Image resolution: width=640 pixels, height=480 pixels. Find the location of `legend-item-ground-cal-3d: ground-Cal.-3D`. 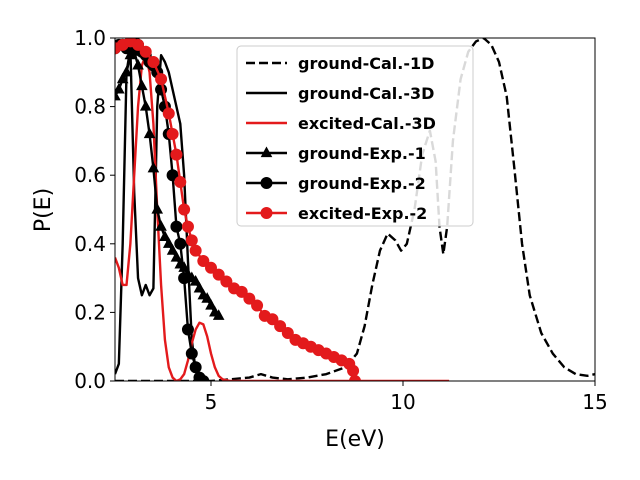

legend-item-ground-cal-3d: ground-Cal.-3D is located at coordinates (340, 93).